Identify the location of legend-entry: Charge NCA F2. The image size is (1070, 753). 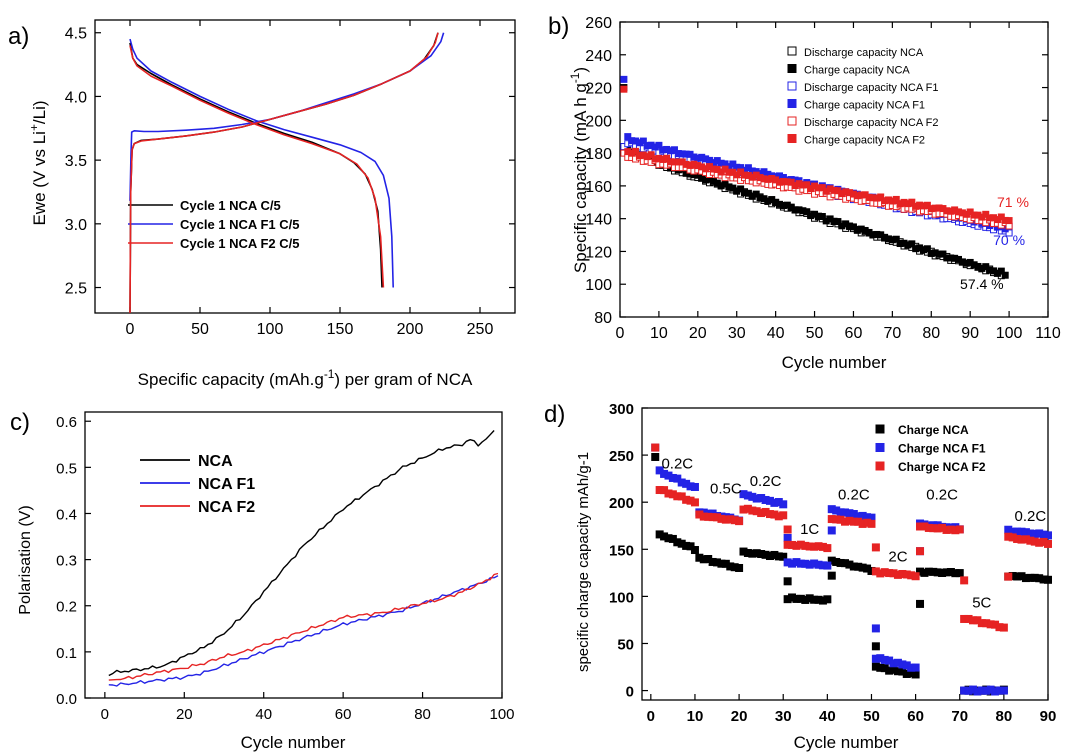
(942, 467).